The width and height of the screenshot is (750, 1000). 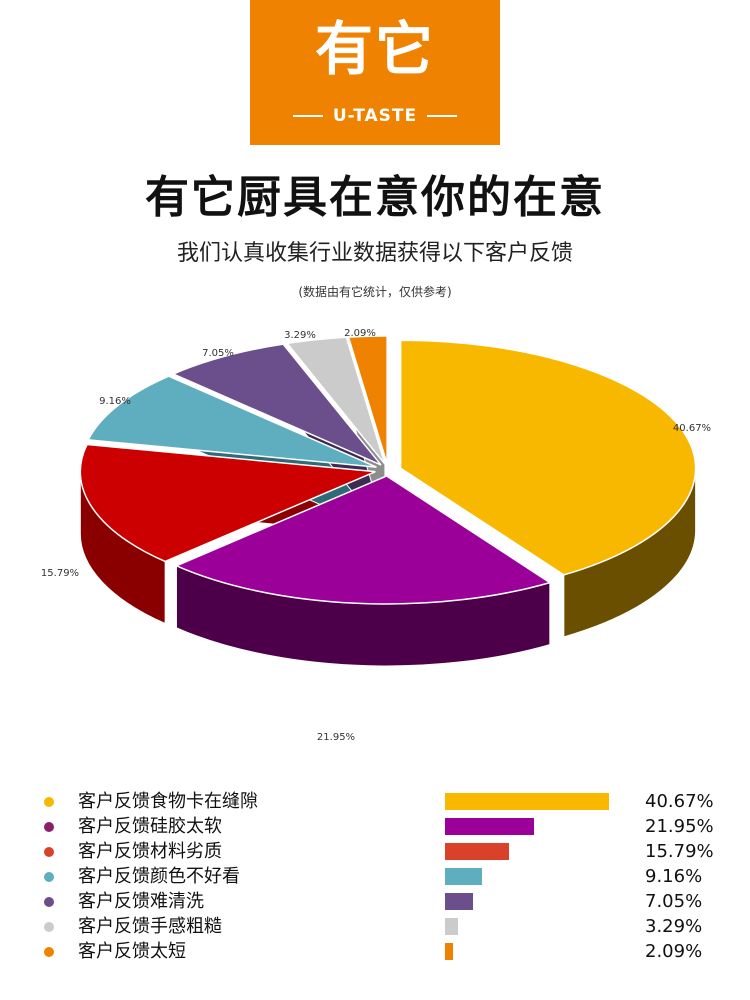 I want to click on legend-value: 3.29%, so click(x=674, y=926).